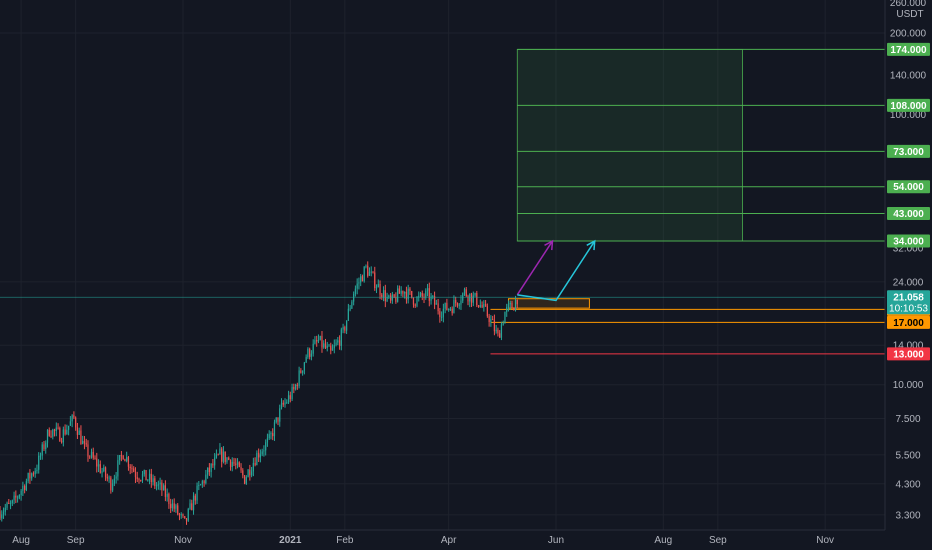 Image resolution: width=932 pixels, height=550 pixels. Describe the element at coordinates (908, 249) in the screenshot. I see `price-tick-label: 32.000` at that location.